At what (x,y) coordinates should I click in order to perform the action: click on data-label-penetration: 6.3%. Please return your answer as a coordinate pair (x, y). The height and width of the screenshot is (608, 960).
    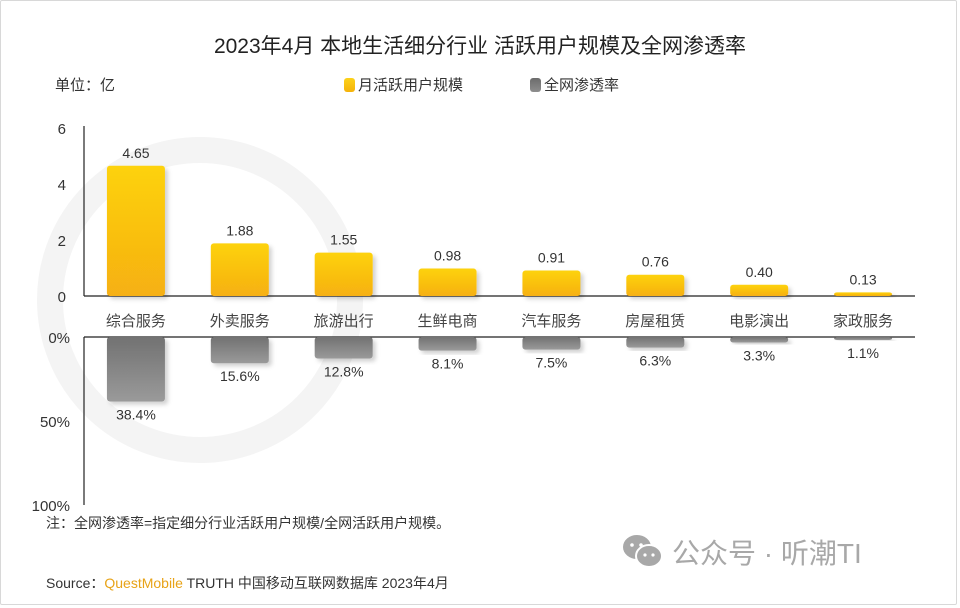
    Looking at the image, I should click on (655, 361).